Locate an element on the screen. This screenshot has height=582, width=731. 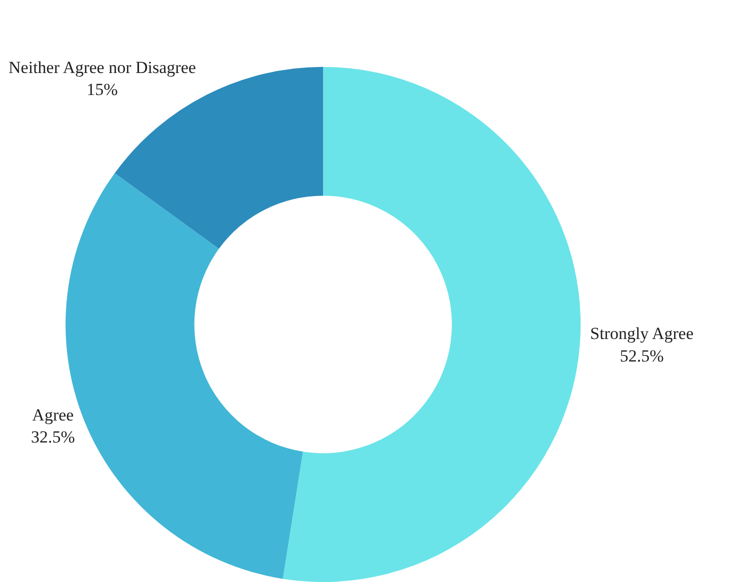
data-label: 32.5% is located at coordinates (52, 437).